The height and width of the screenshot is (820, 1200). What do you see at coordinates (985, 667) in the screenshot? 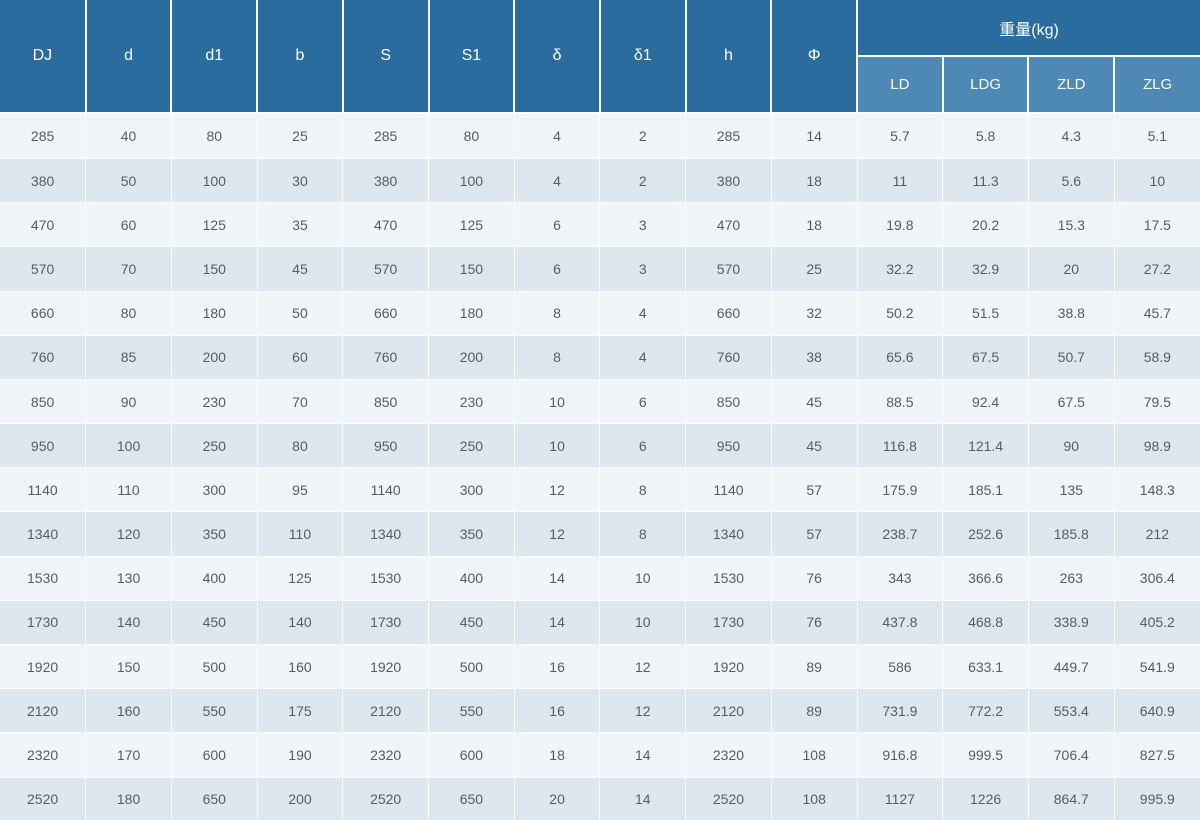
I see `table-cell: 633.1` at bounding box center [985, 667].